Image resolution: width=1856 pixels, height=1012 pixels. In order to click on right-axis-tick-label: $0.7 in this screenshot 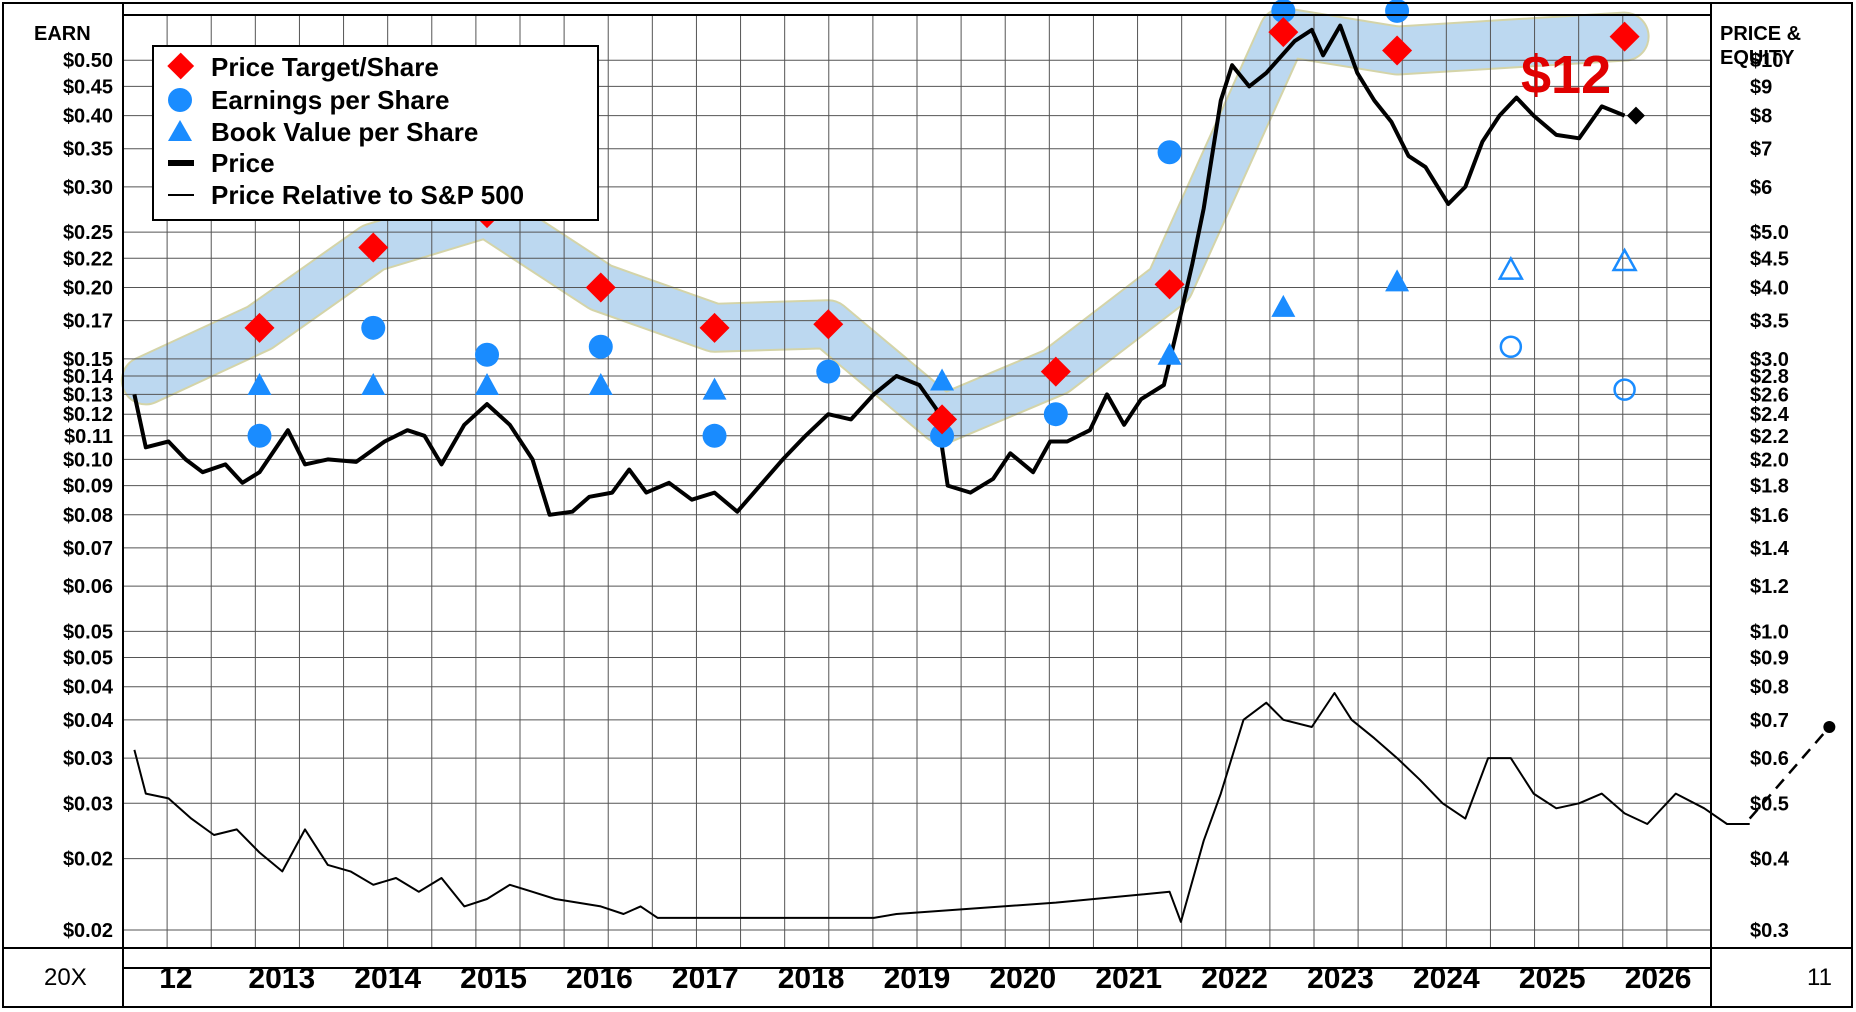, I will do `click(1769, 721)`.